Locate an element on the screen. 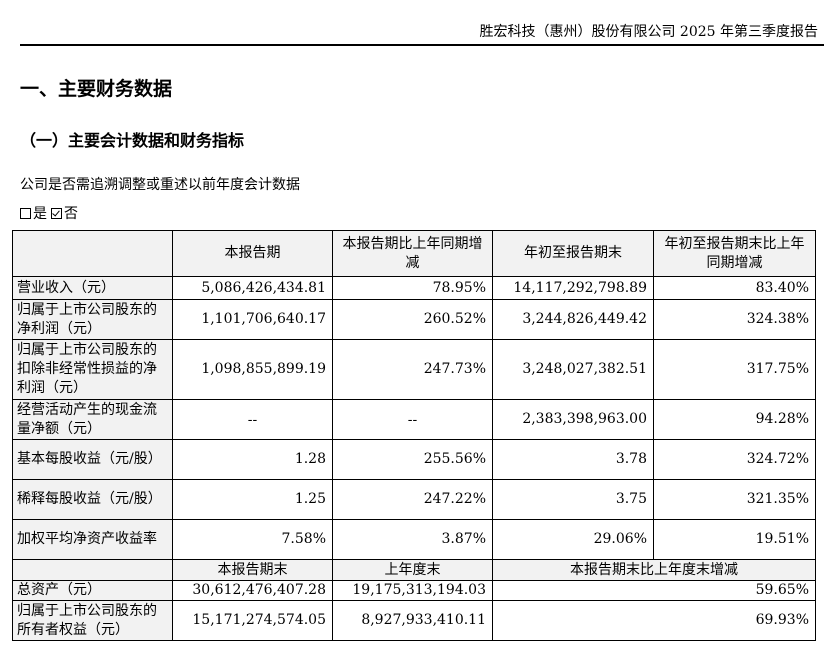  value-cell: 8,927,933,410.11 is located at coordinates (412, 620).